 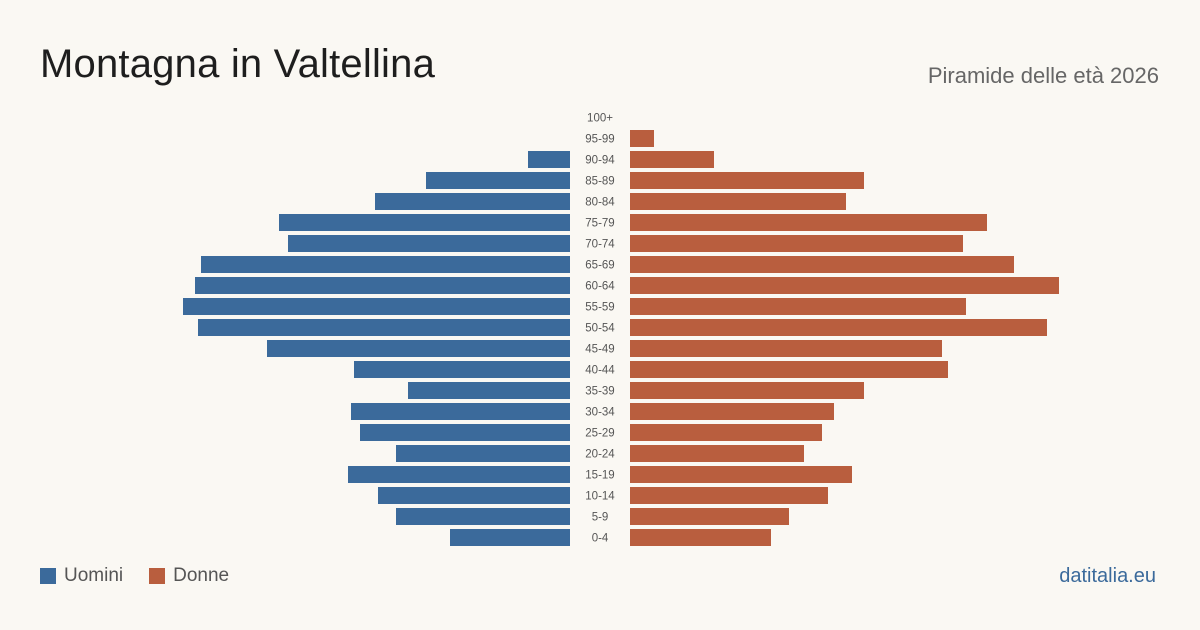 What do you see at coordinates (599, 224) in the screenshot?
I see `age-label-75-79: 75-79` at bounding box center [599, 224].